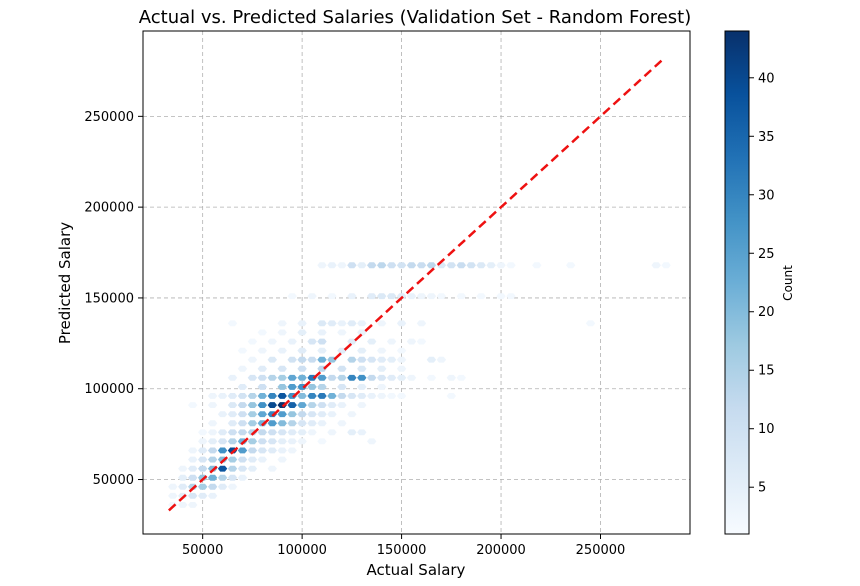 The width and height of the screenshot is (860, 586). Describe the element at coordinates (766, 312) in the screenshot. I see `colorbar-tick-label-3: 20` at that location.